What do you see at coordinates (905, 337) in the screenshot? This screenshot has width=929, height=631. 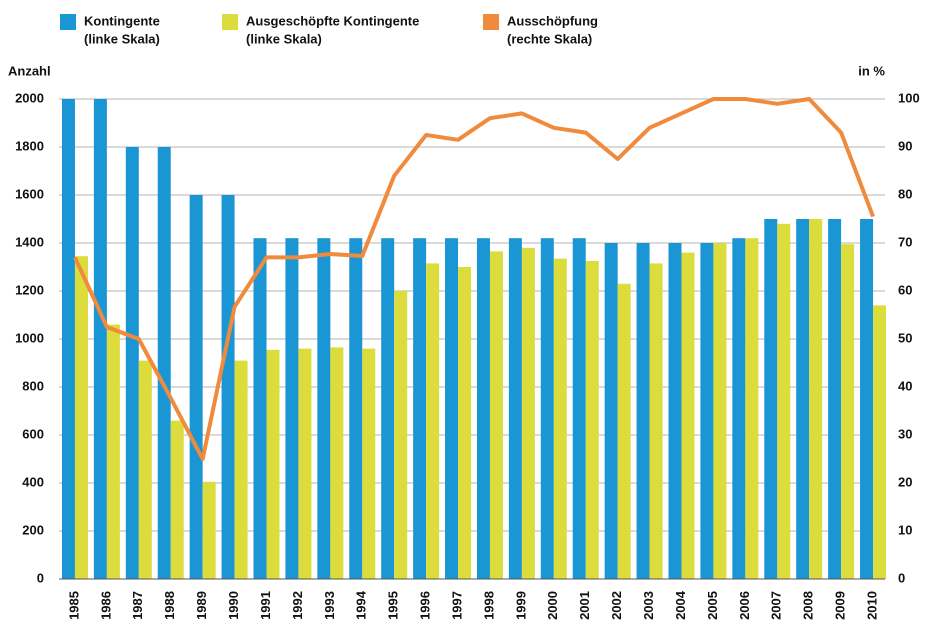 I see `y2-tick-label: 50` at bounding box center [905, 337].